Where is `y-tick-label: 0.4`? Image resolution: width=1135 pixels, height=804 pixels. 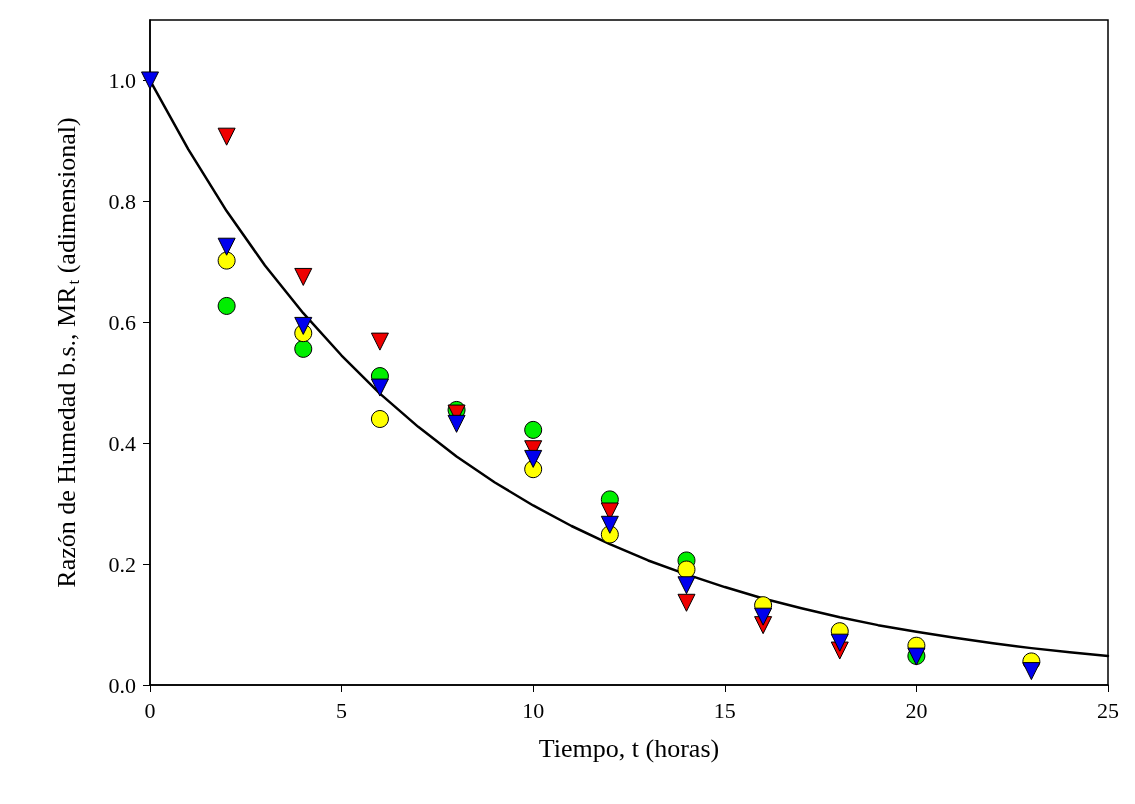 y-tick-label: 0.4 is located at coordinates (122, 443).